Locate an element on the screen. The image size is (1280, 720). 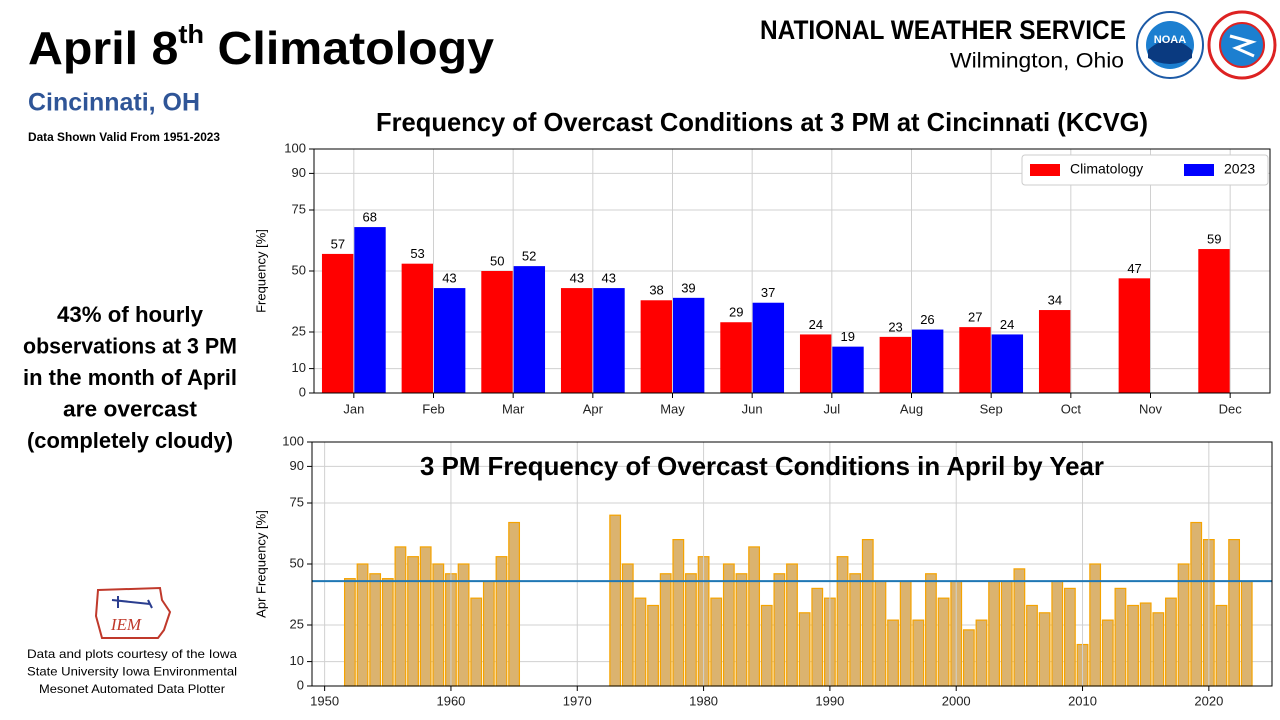
data-label: 52 is located at coordinates (529, 256).